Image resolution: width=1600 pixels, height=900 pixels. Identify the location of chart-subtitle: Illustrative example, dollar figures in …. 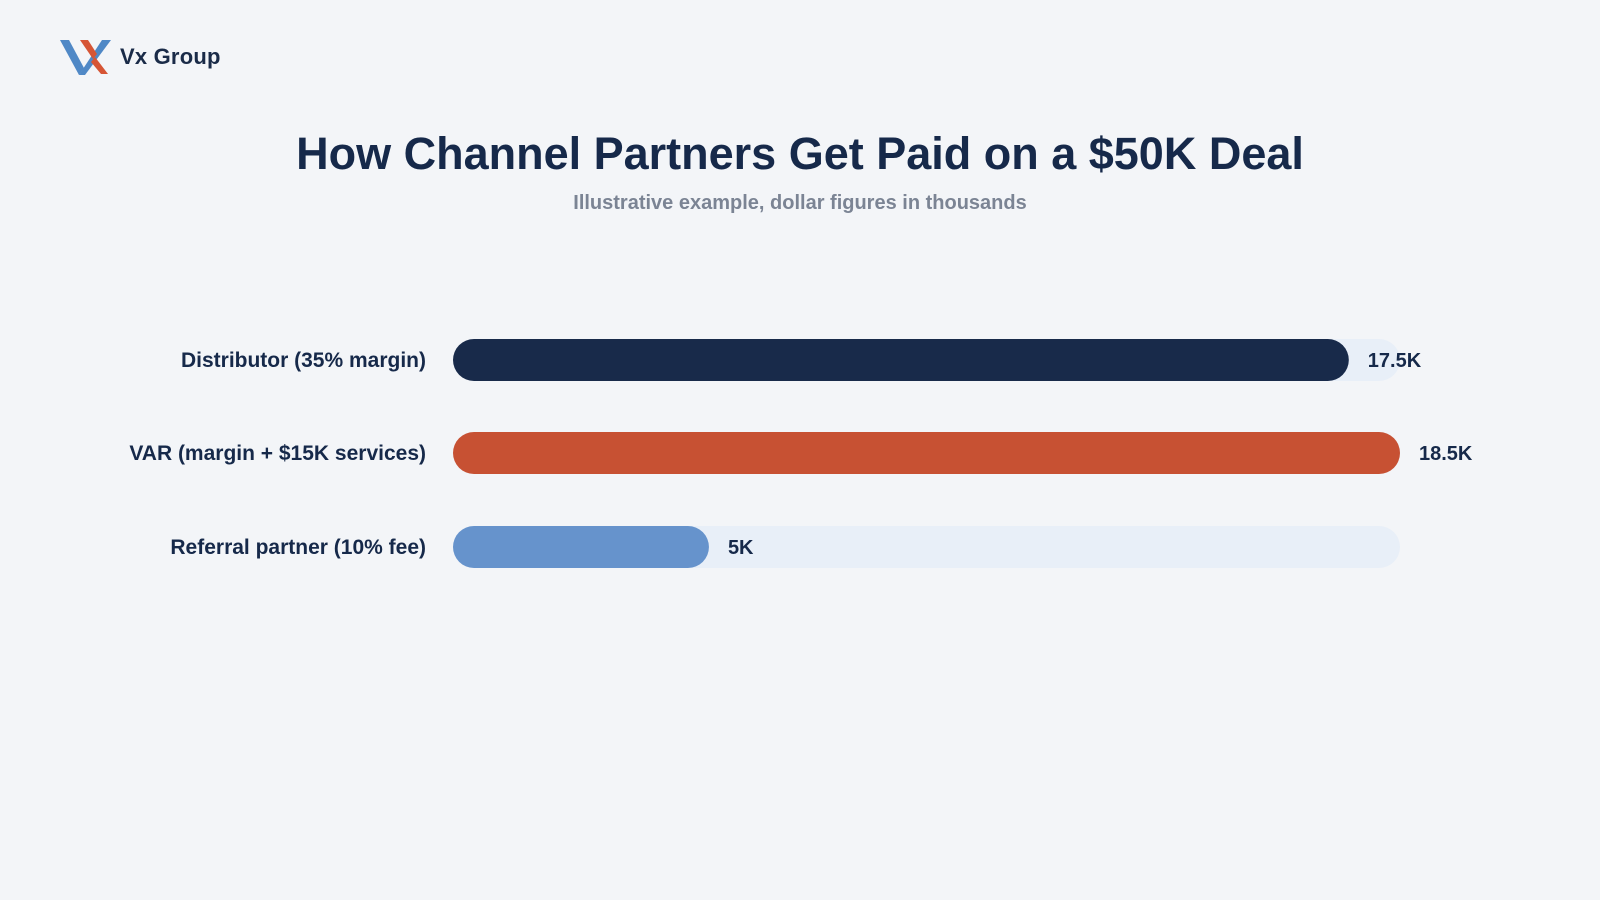
(800, 203).